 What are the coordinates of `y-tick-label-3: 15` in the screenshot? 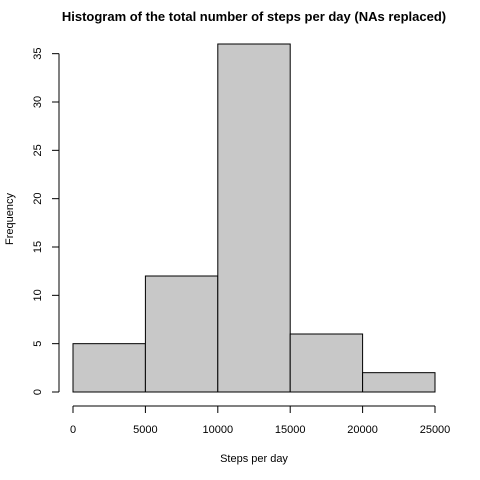 It's located at (38, 247).